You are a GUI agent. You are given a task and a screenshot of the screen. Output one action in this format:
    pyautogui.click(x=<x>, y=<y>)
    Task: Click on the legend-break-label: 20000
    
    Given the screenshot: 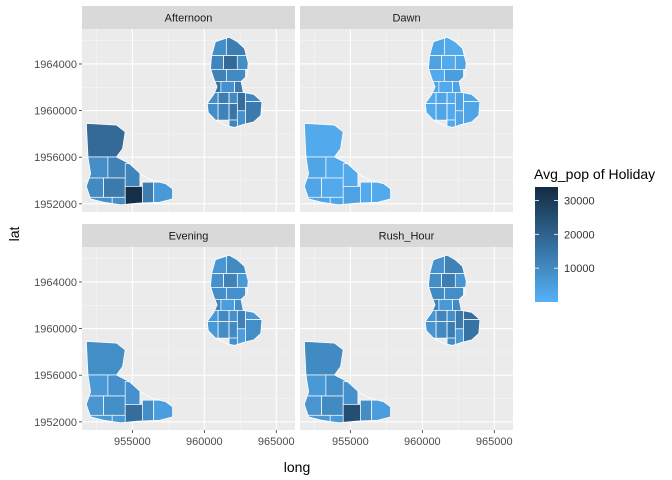 What is the action you would take?
    pyautogui.click(x=579, y=235)
    